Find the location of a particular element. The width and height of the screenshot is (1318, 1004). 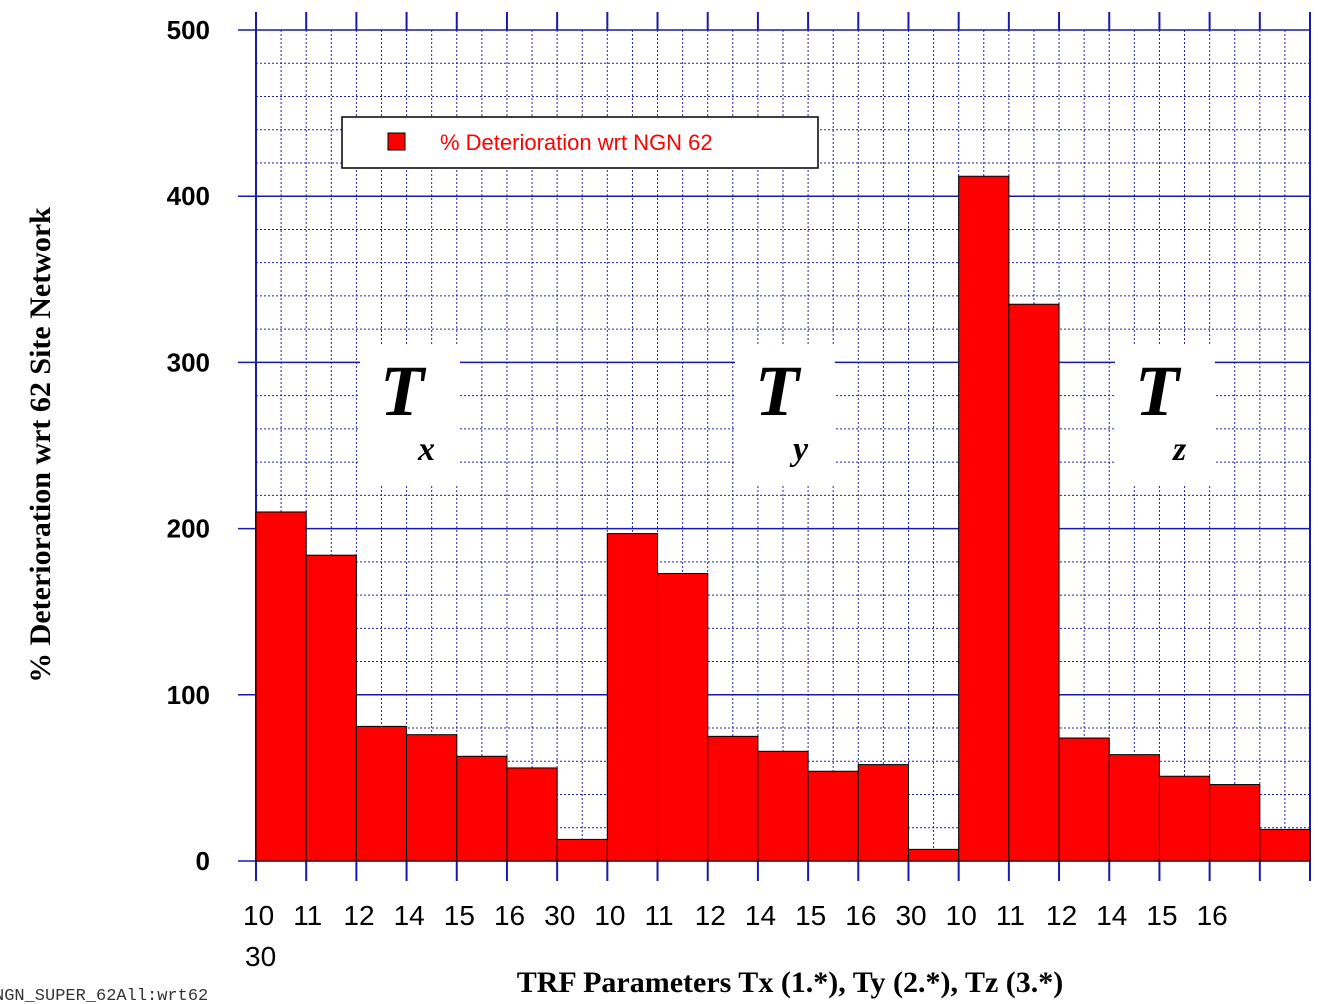

y-tick-label: 300 is located at coordinates (188, 362).